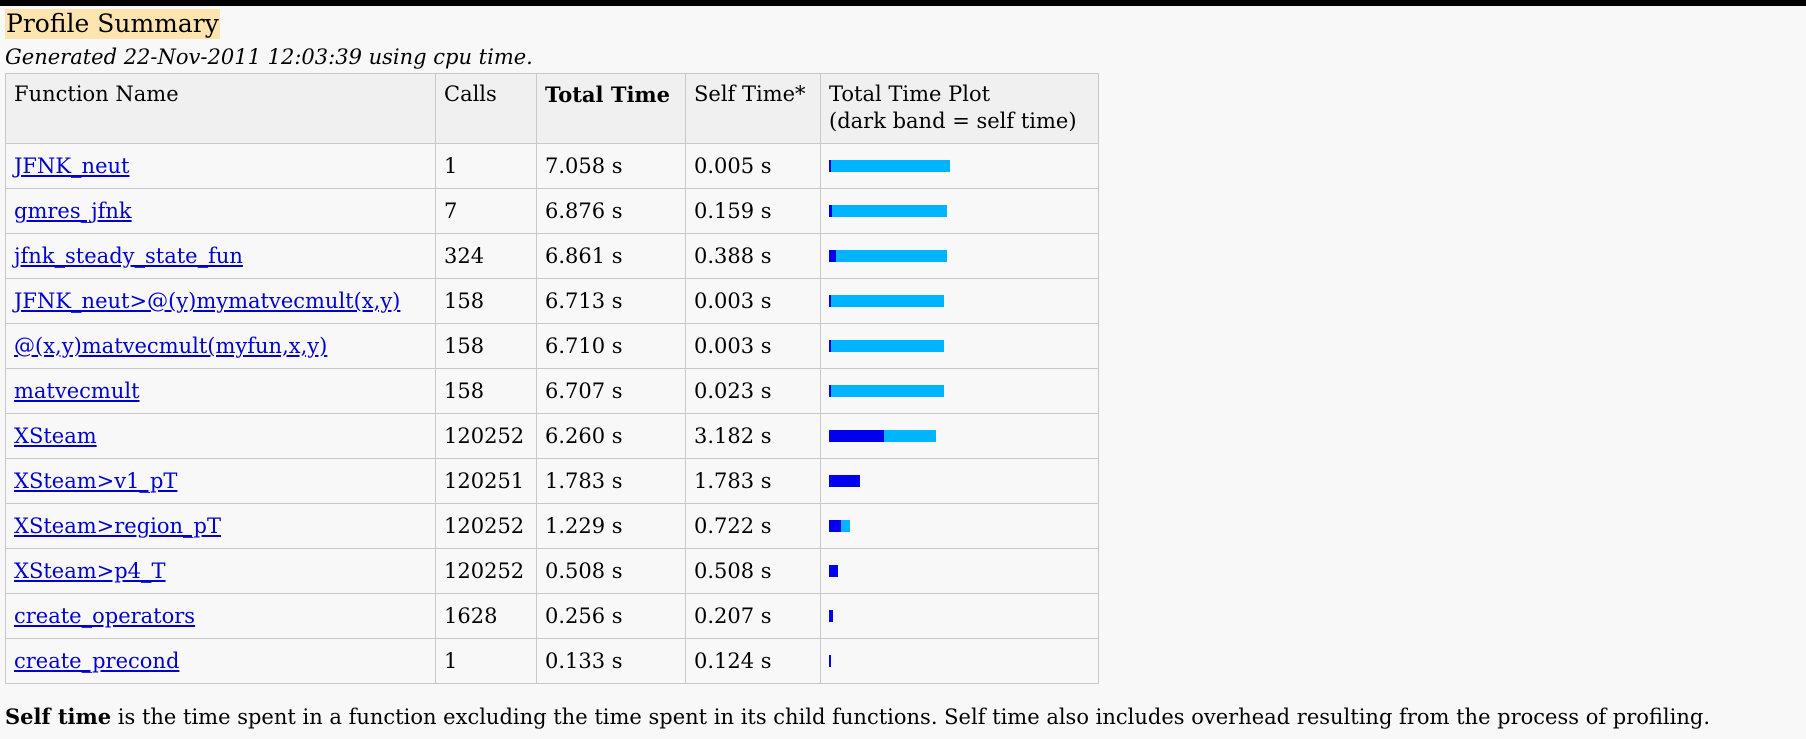 This screenshot has width=1806, height=739. Describe the element at coordinates (77, 391) in the screenshot. I see `function-link: matvecmult` at that location.